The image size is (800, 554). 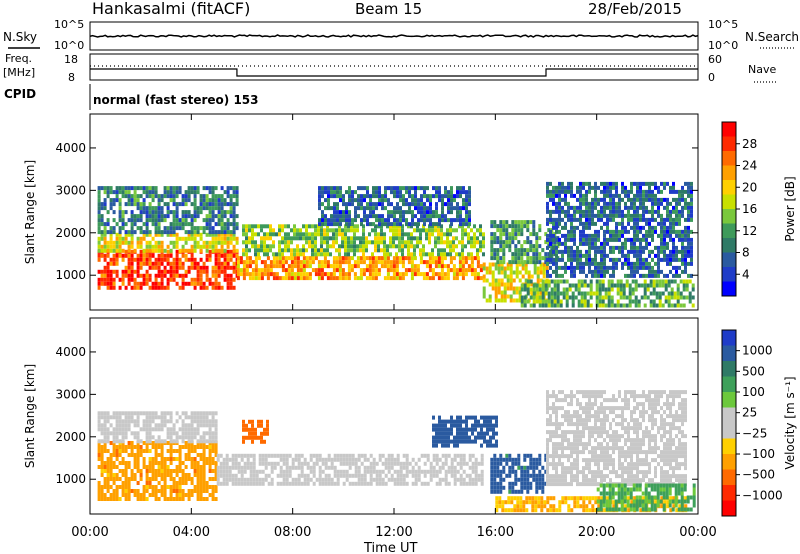 I want to click on velocity-colorbar-tick-label-1: 500, so click(x=753, y=371).